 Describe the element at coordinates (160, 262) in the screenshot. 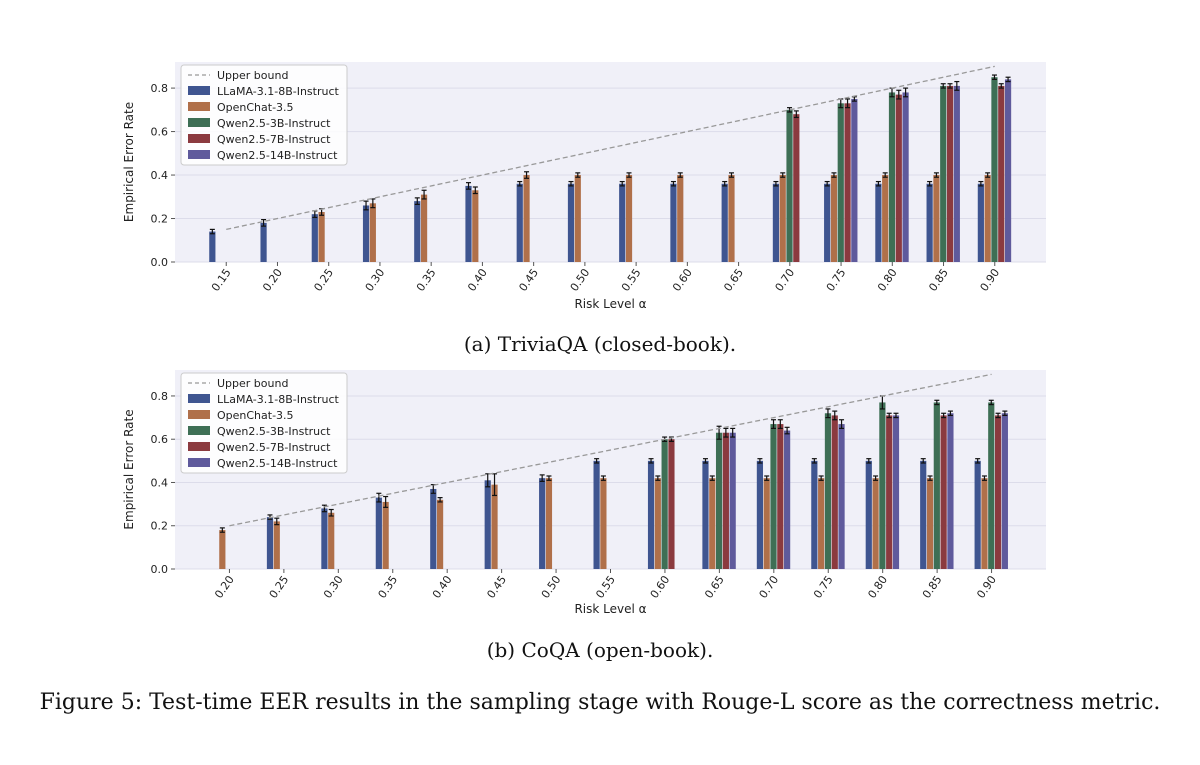

I see `y-tick-label: 0.0` at that location.